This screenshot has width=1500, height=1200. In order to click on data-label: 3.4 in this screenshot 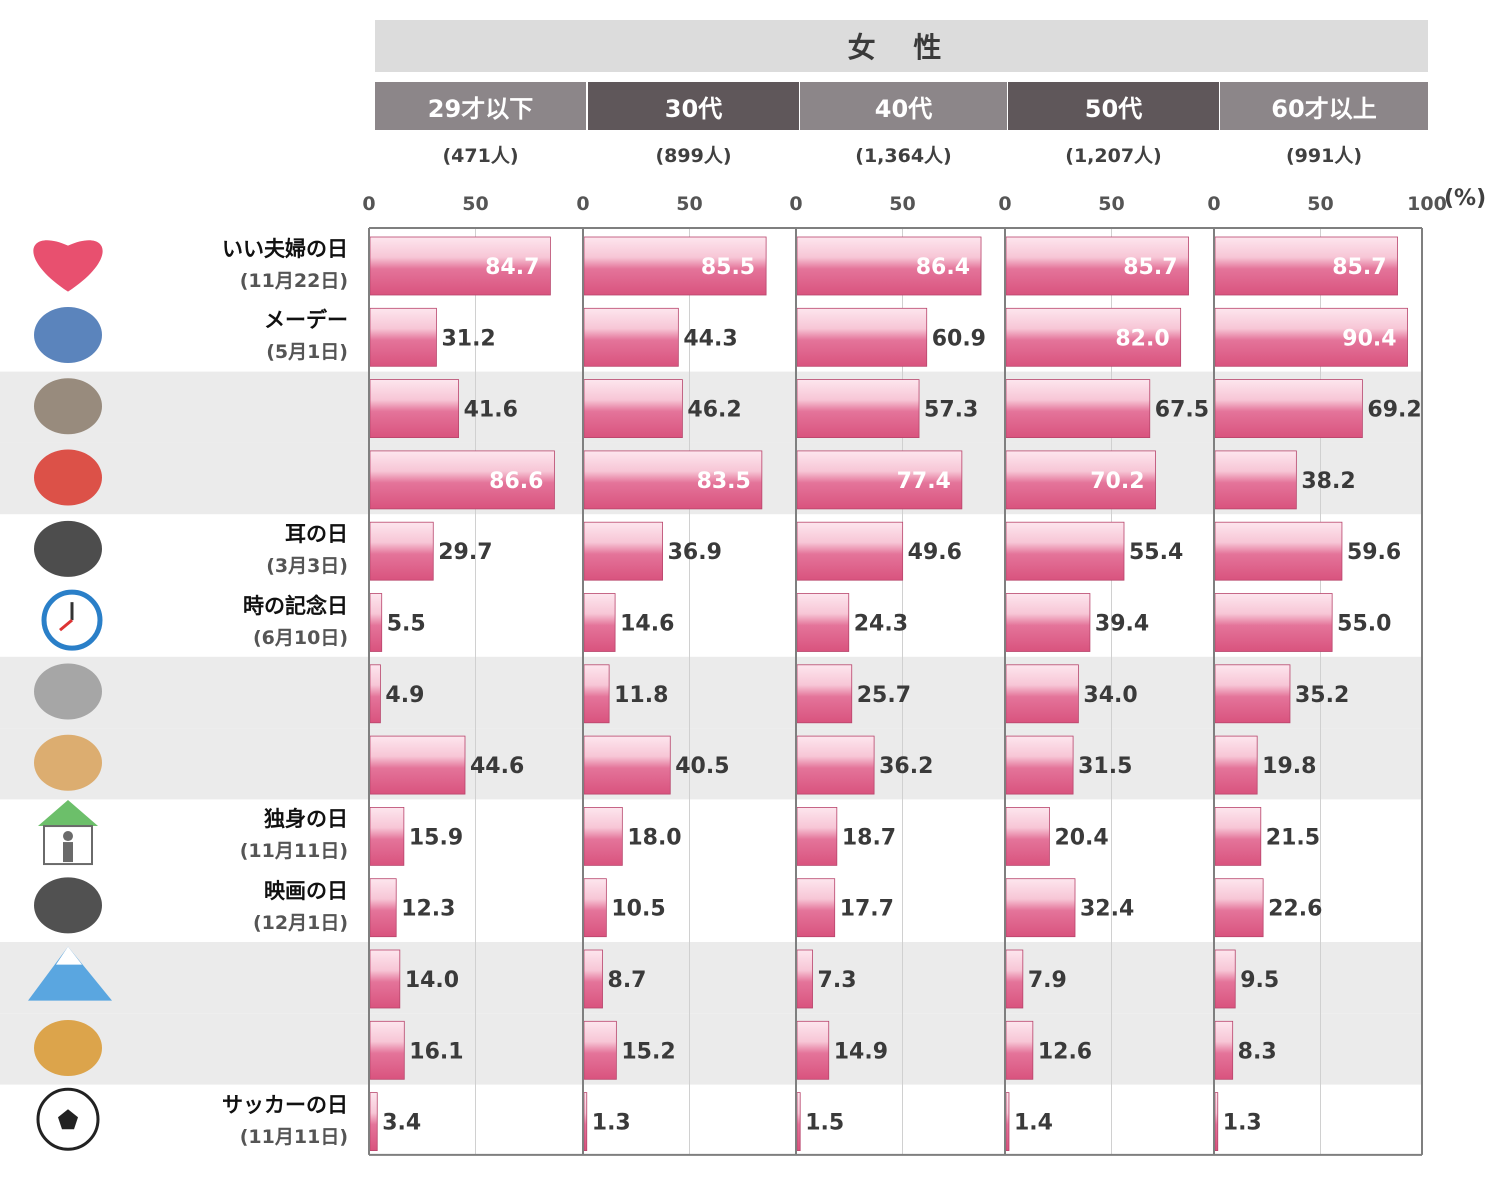, I will do `click(401, 1123)`.